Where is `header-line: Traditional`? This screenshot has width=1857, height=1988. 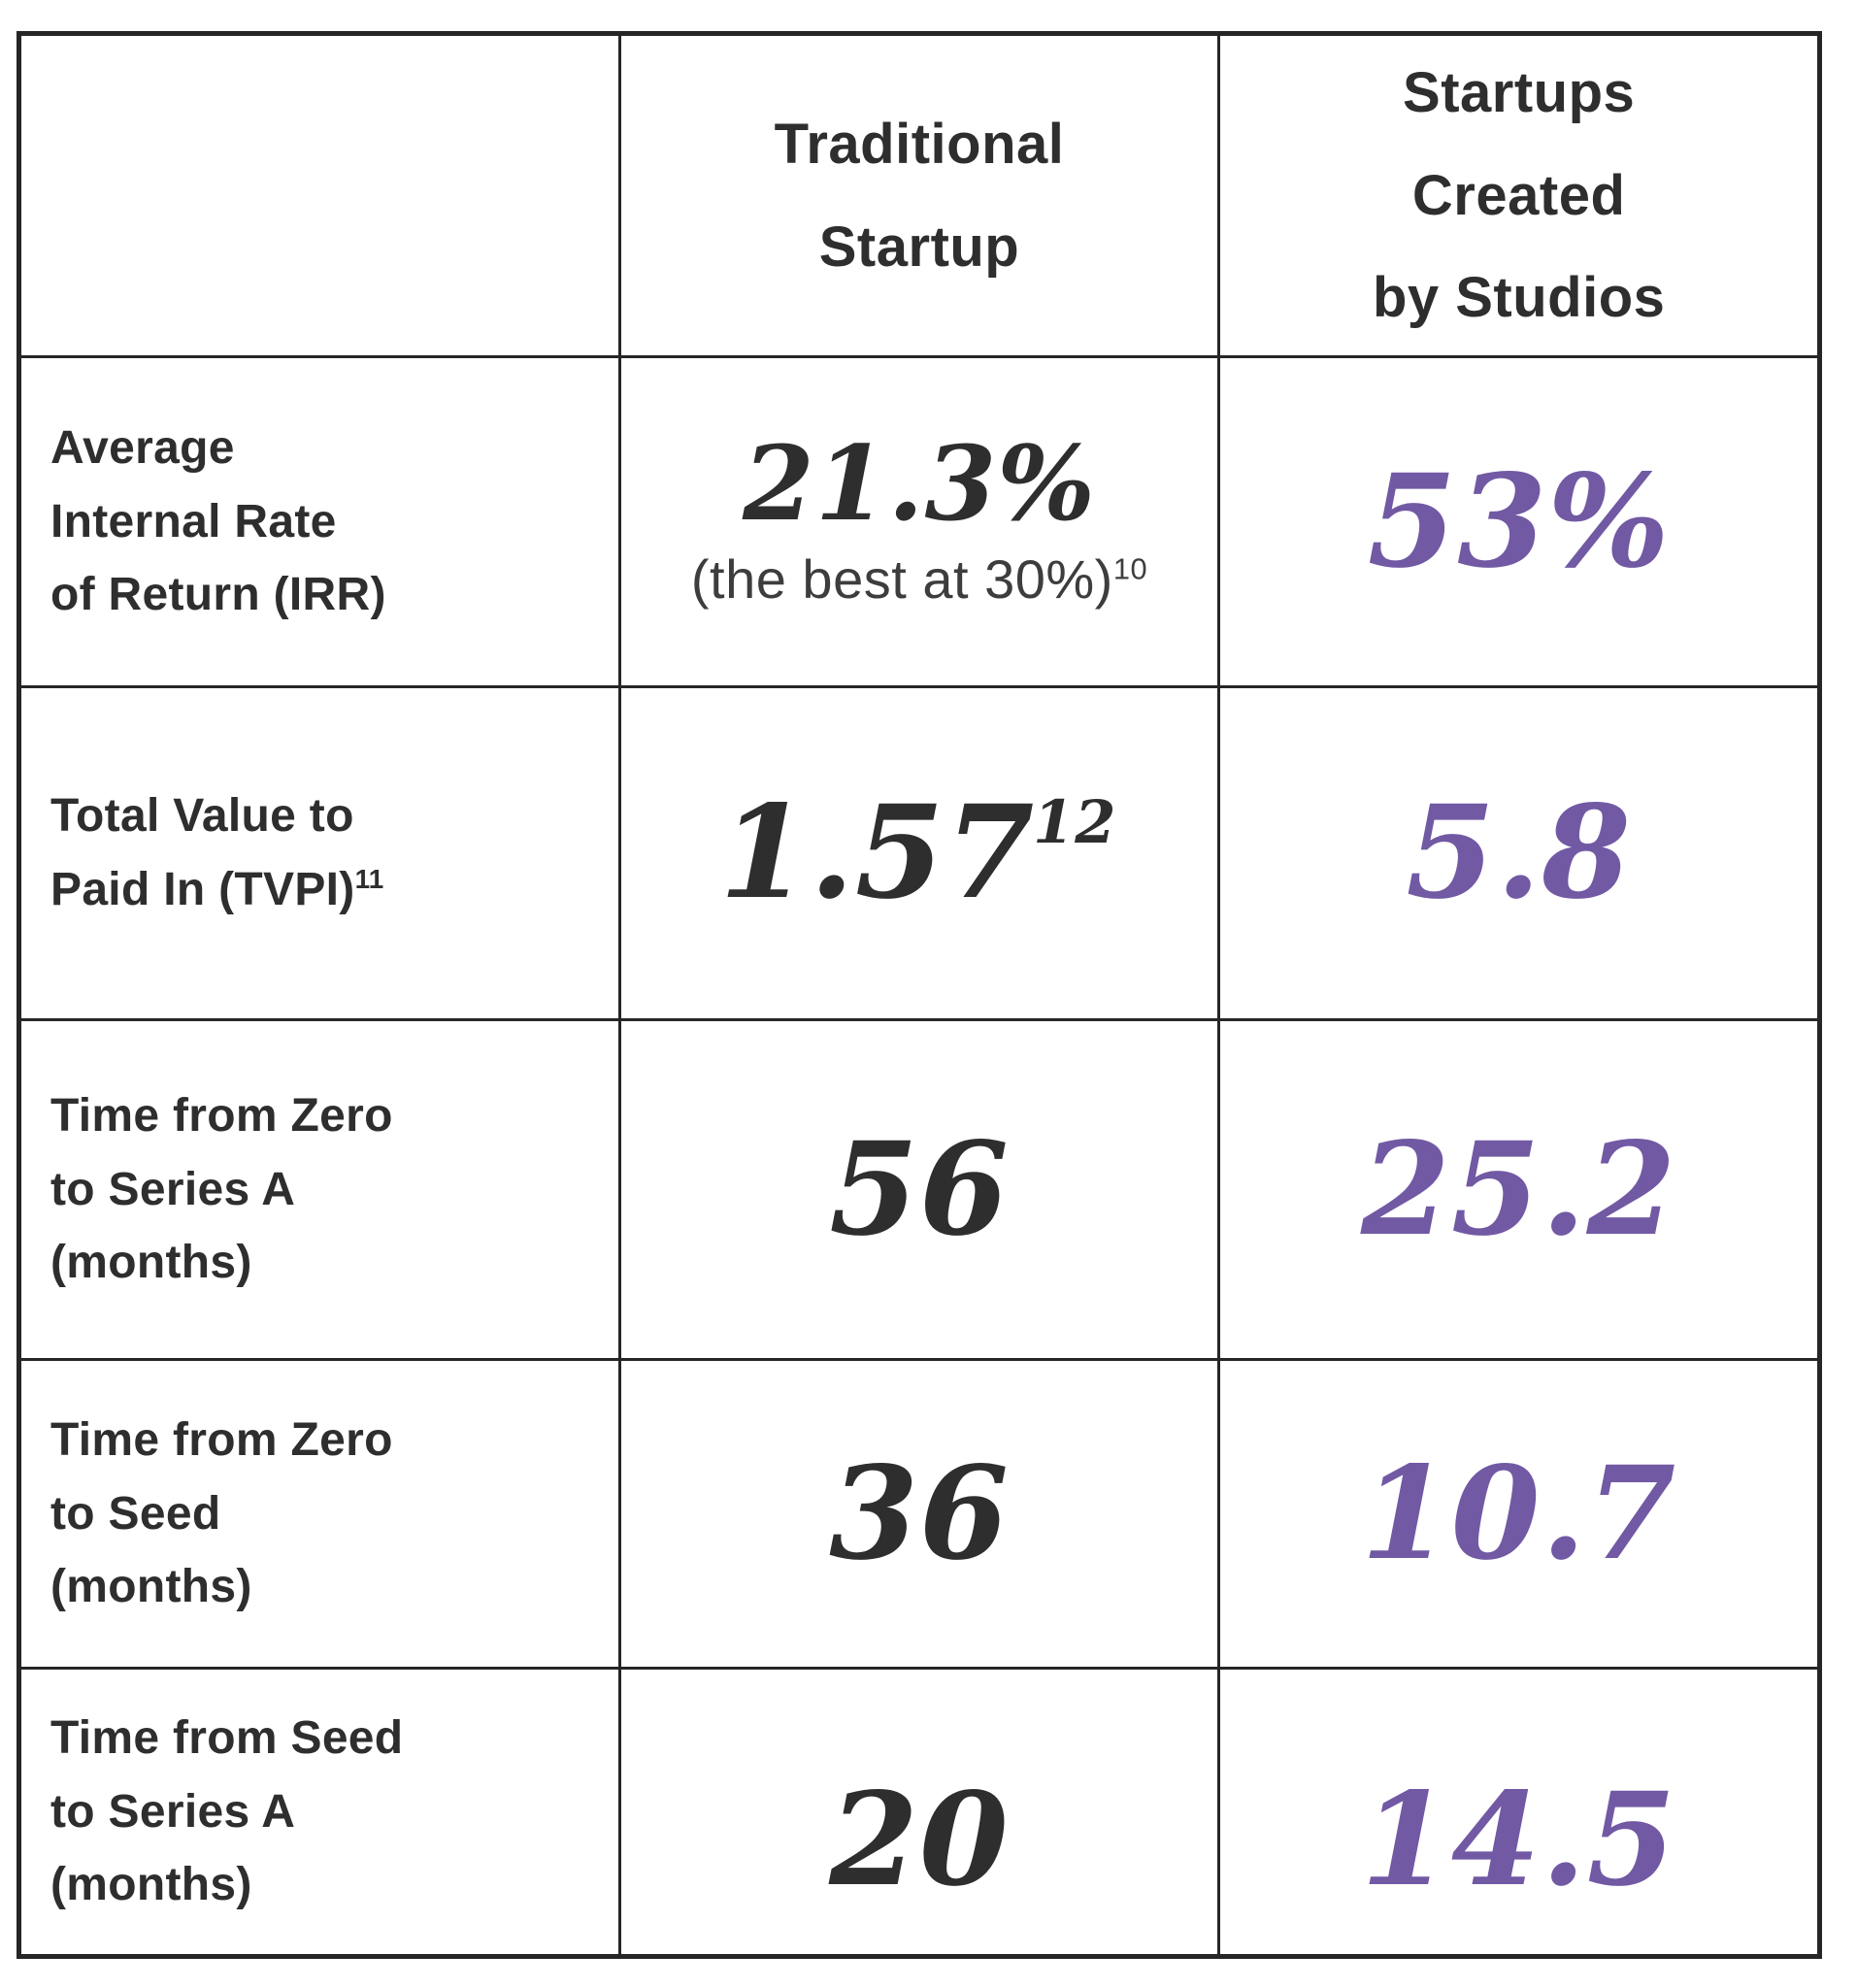
header-line: Traditional is located at coordinates (919, 144).